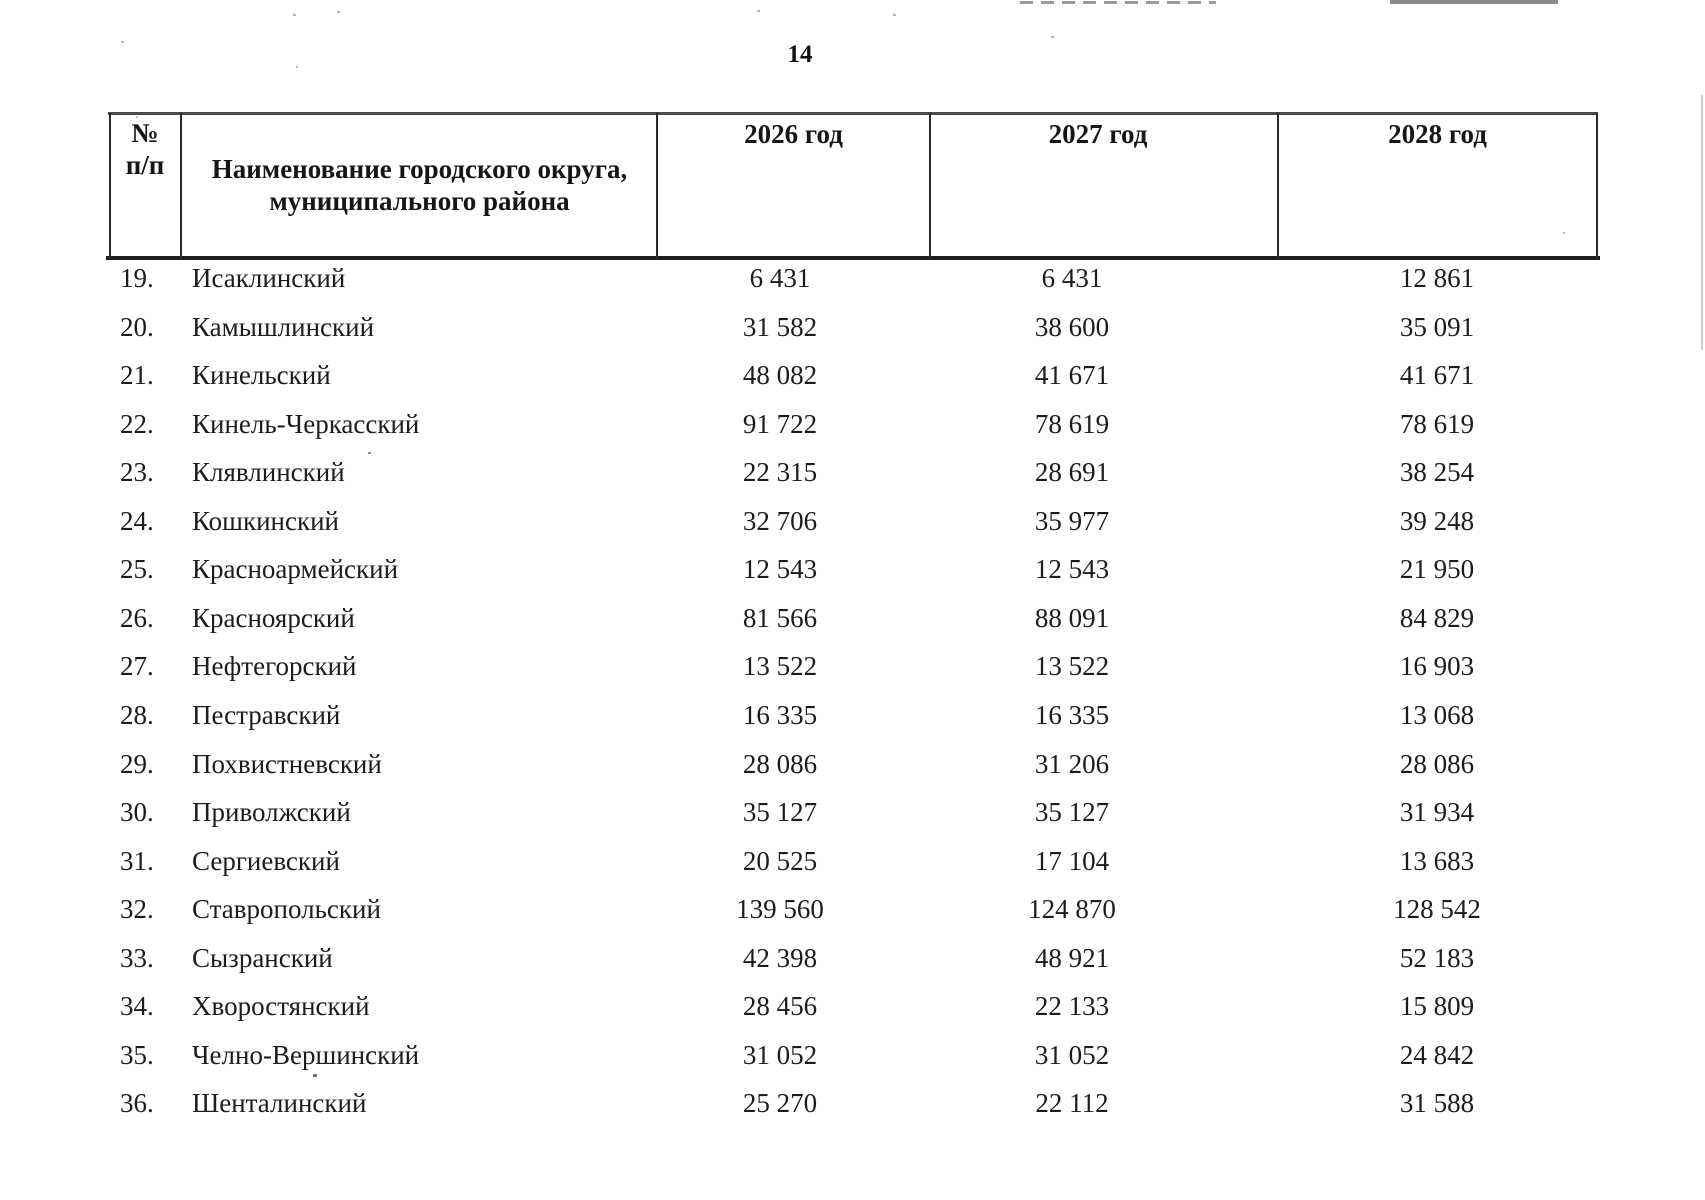  I want to click on value-2027: 38 600, so click(1072, 326).